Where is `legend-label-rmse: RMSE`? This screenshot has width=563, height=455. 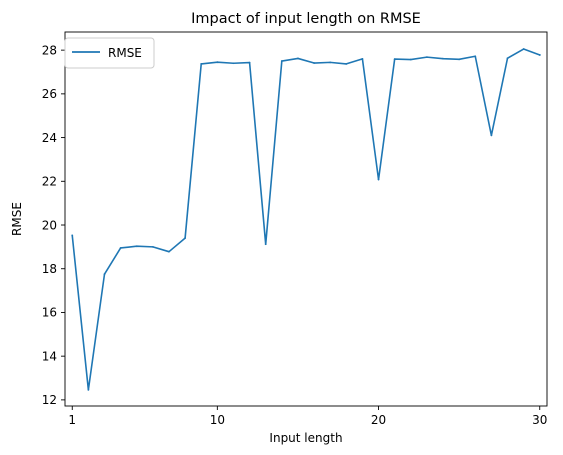 legend-label-rmse: RMSE is located at coordinates (125, 53).